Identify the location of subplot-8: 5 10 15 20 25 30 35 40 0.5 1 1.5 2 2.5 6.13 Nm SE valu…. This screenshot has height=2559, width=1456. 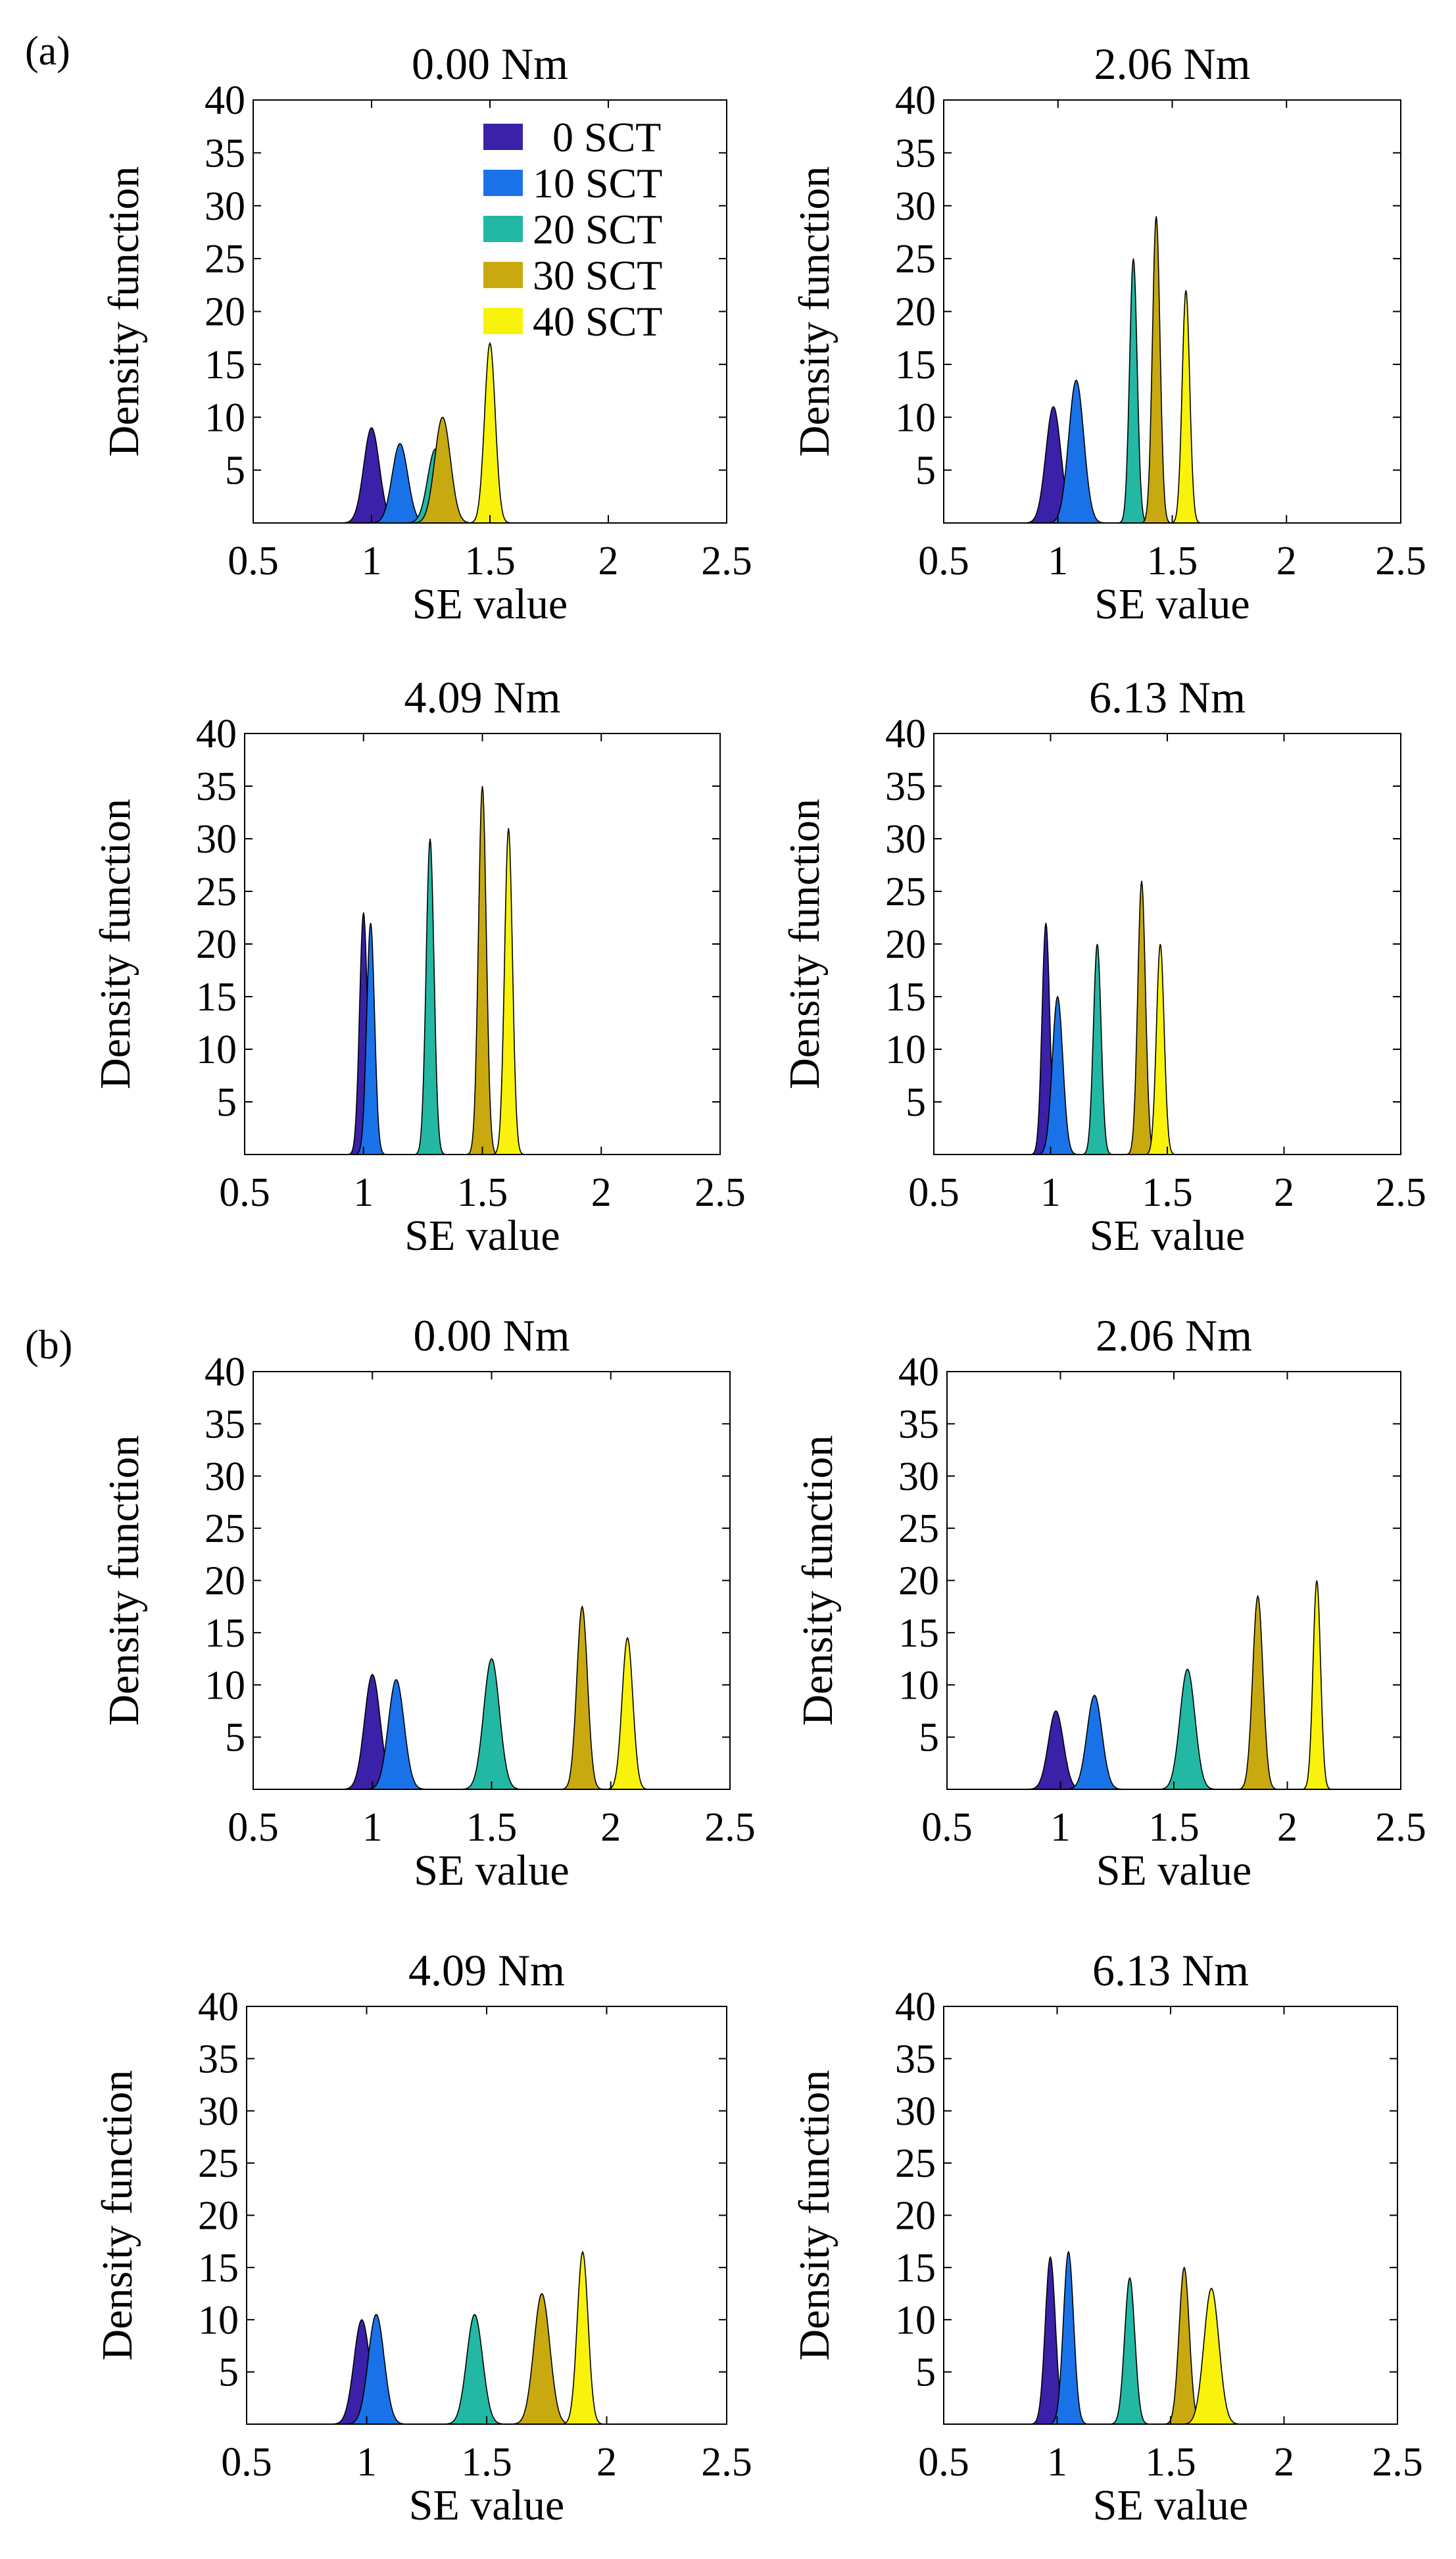
(1106, 2237).